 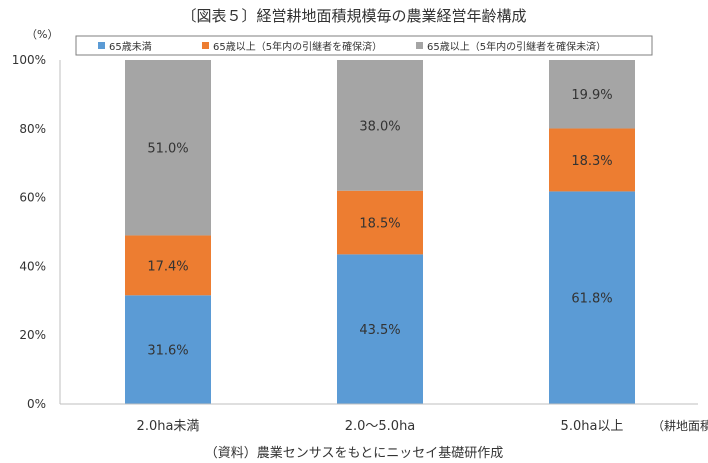 I want to click on y-tick-label: 40%, so click(x=32, y=266).